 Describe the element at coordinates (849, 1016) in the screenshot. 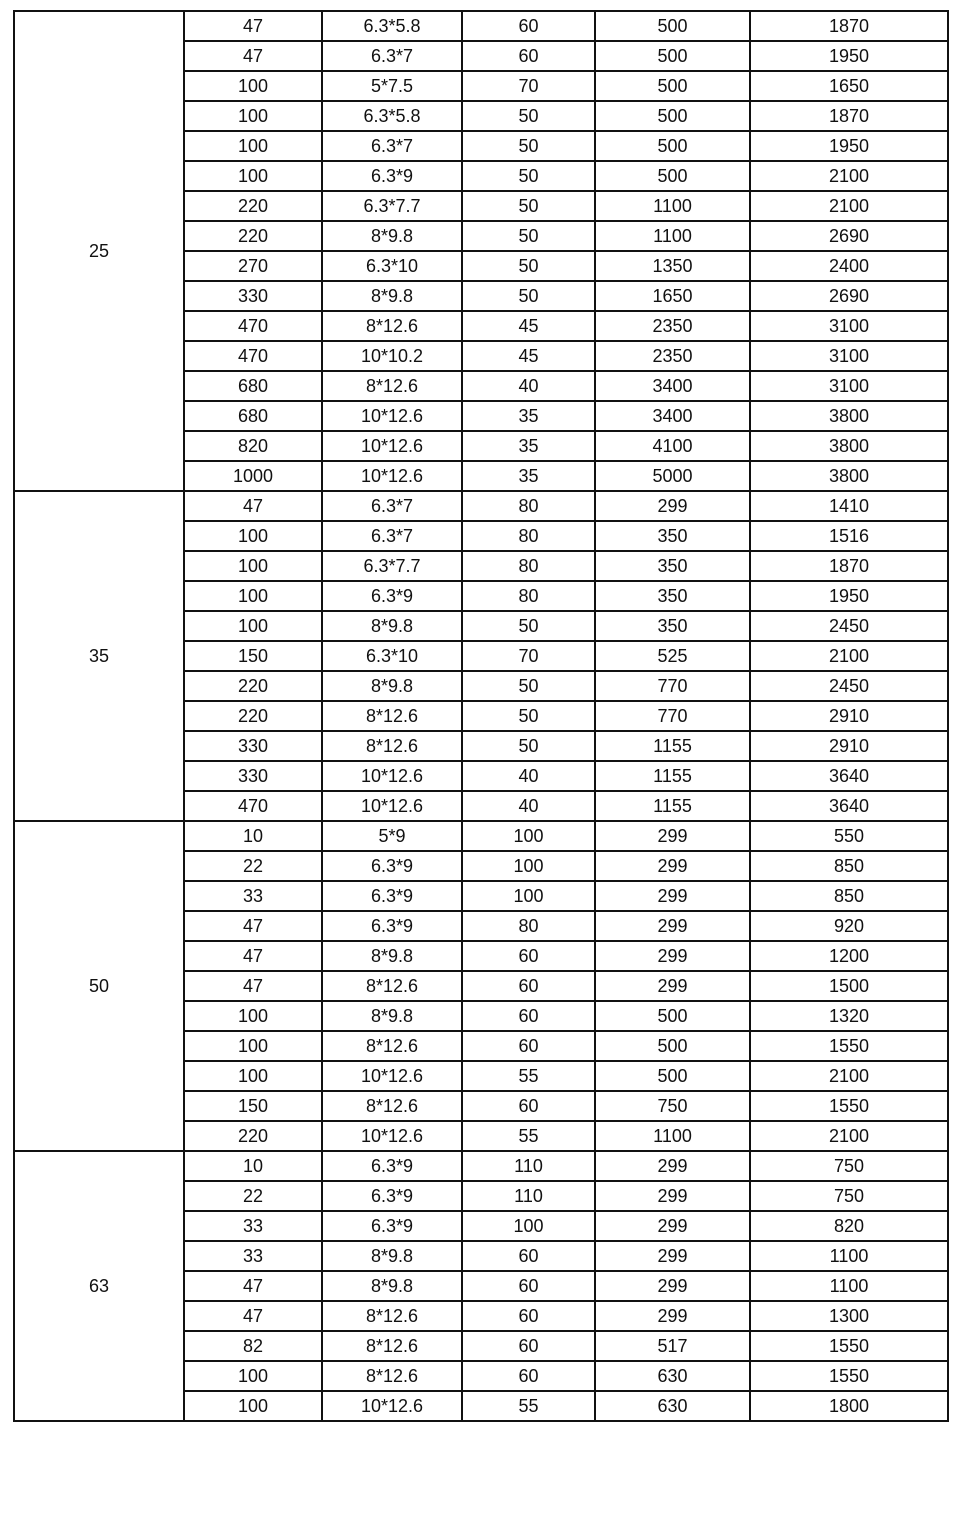

I see `col5-cell: 1320` at that location.